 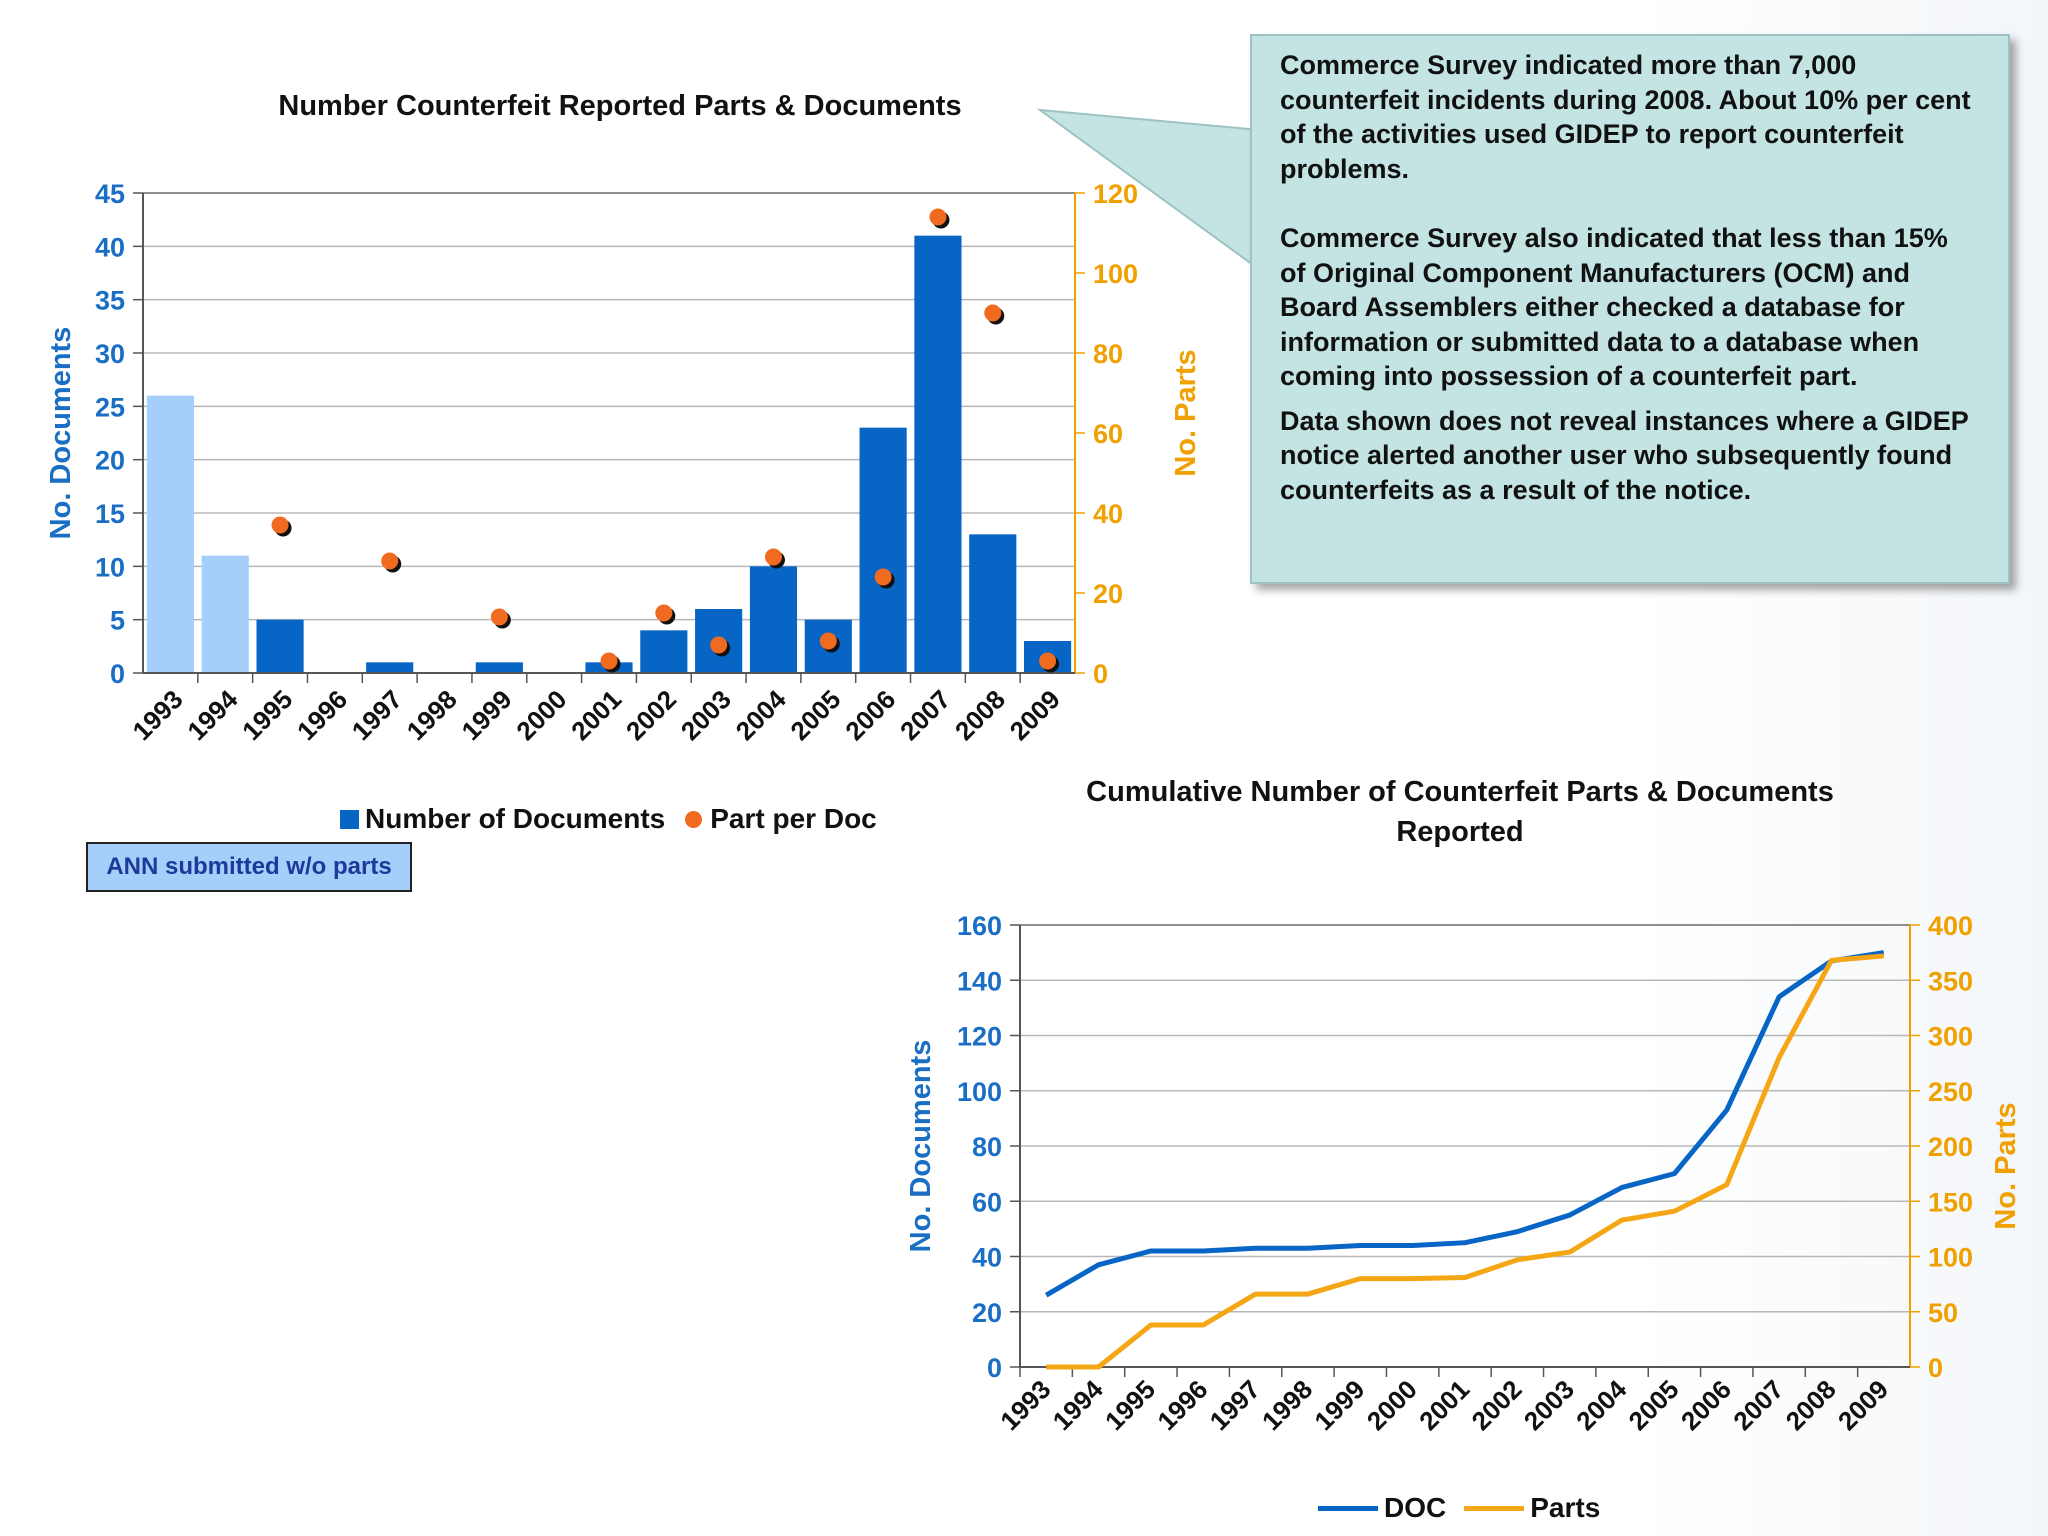 What do you see at coordinates (980, 715) in the screenshot?
I see `chart1-x-tick-label: 2008` at bounding box center [980, 715].